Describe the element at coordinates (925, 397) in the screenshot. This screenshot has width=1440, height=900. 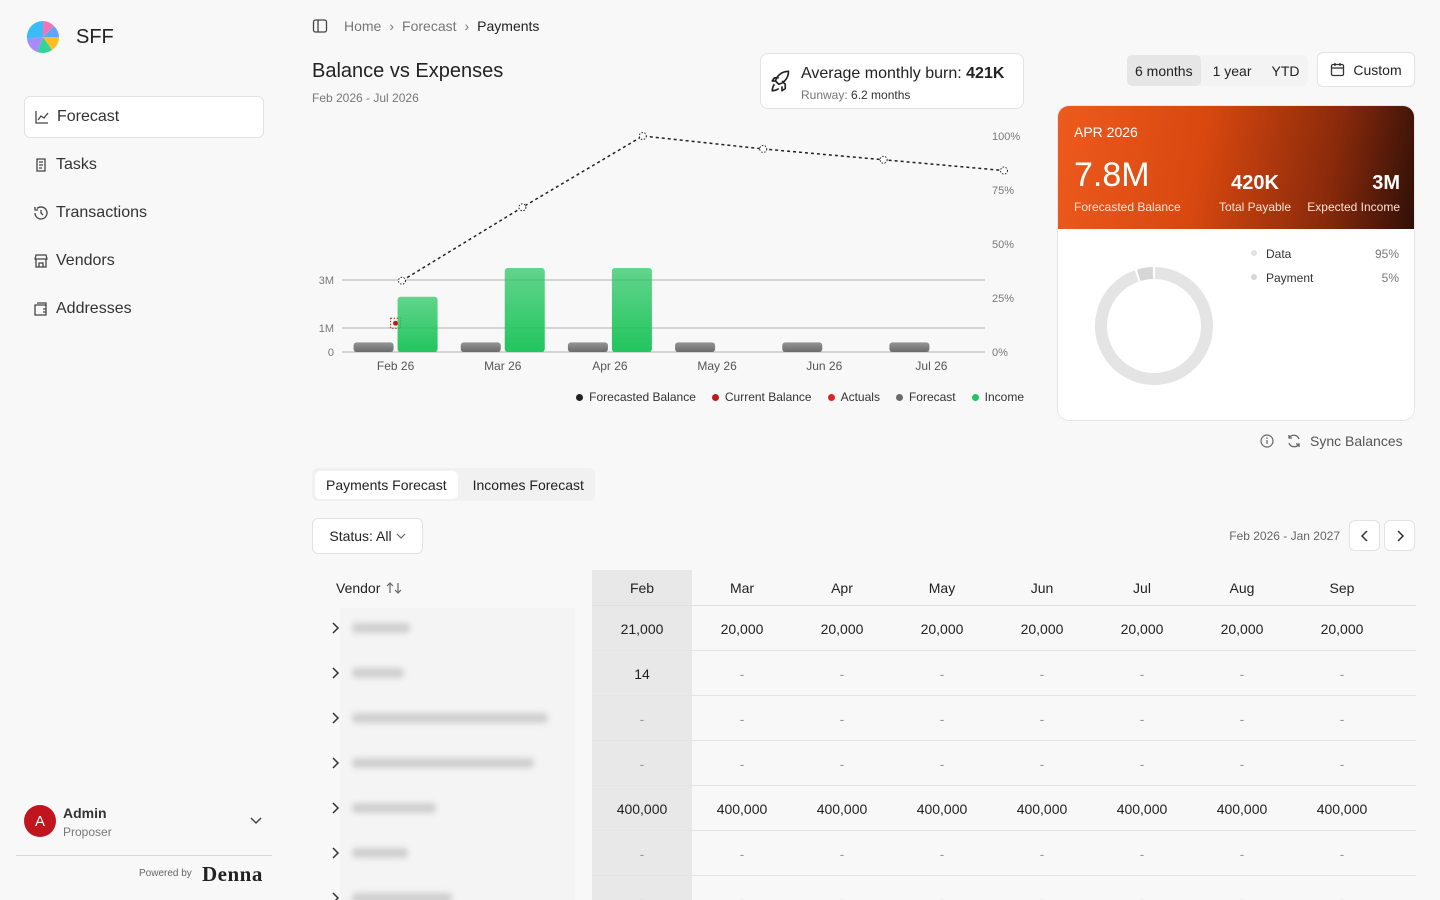
I see `legend-item: Forecast` at that location.